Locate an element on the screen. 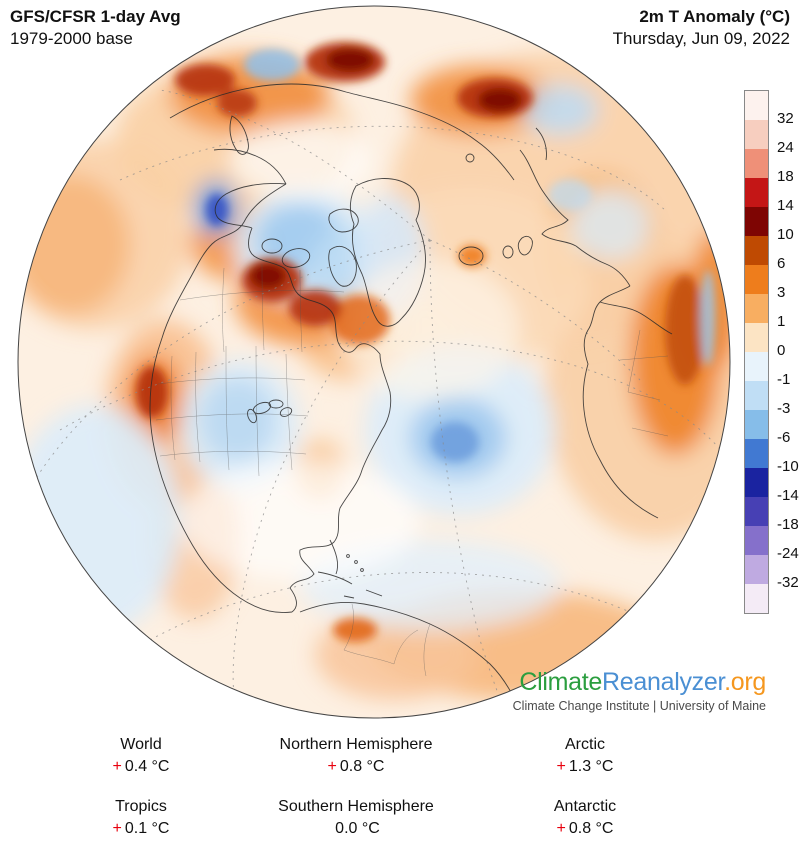 This screenshot has height=851, width=800. coast-victoria-island is located at coordinates (296, 258).